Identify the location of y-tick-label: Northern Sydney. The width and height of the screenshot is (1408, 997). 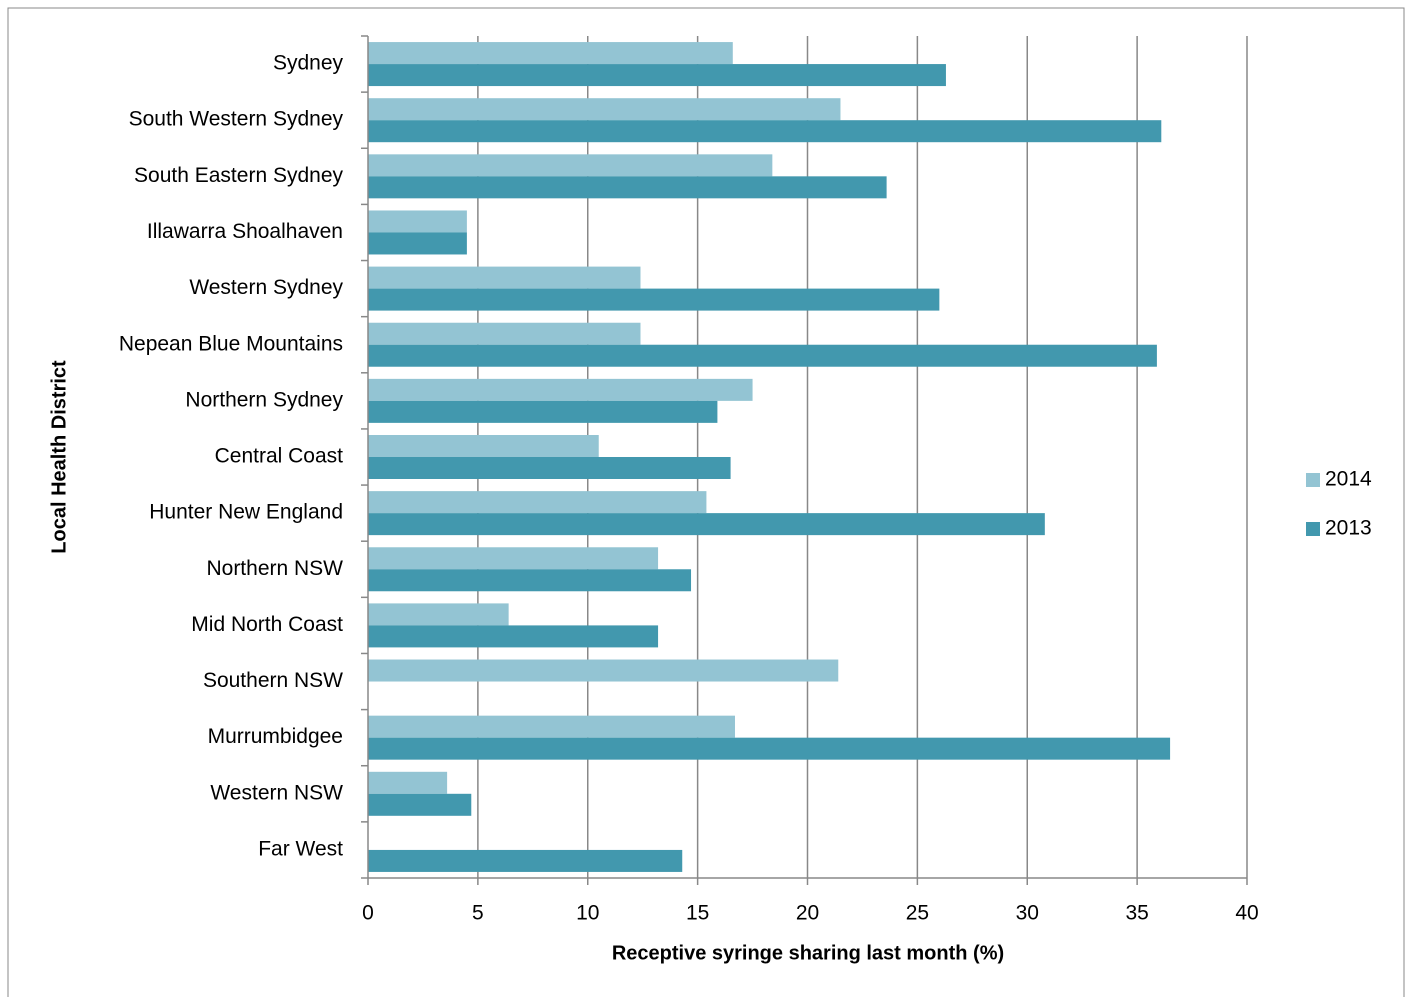
(264, 399).